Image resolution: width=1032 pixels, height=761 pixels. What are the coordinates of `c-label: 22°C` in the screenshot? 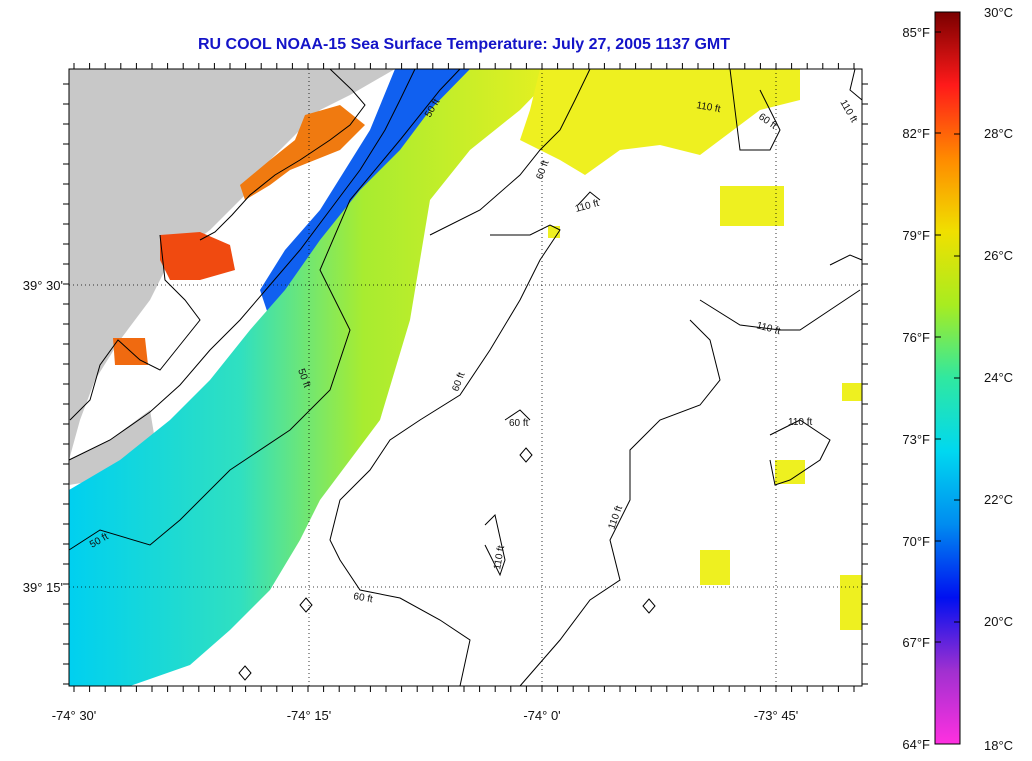 It's located at (998, 499).